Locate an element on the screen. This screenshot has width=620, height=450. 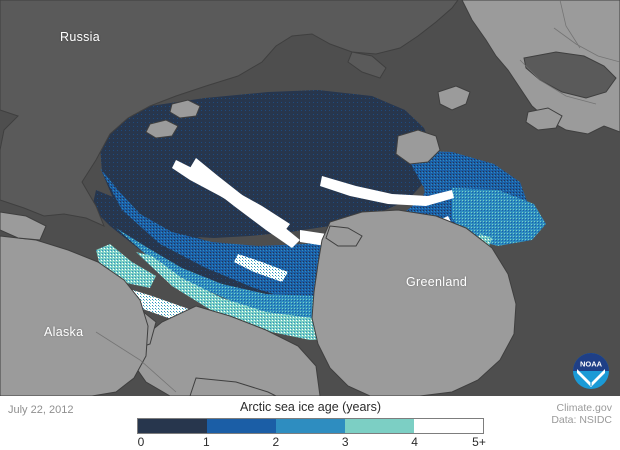
colorbar is located at coordinates (310, 426).